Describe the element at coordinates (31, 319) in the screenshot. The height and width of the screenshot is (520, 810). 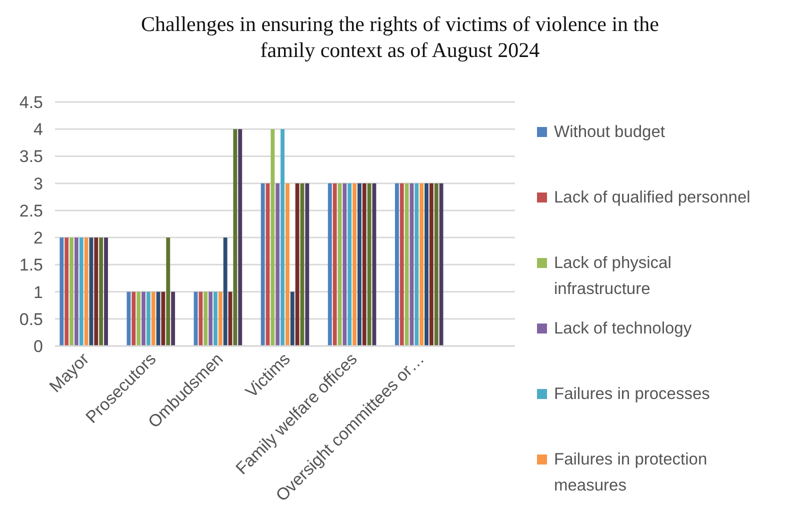
I see `y-tick-label: 0.5` at that location.